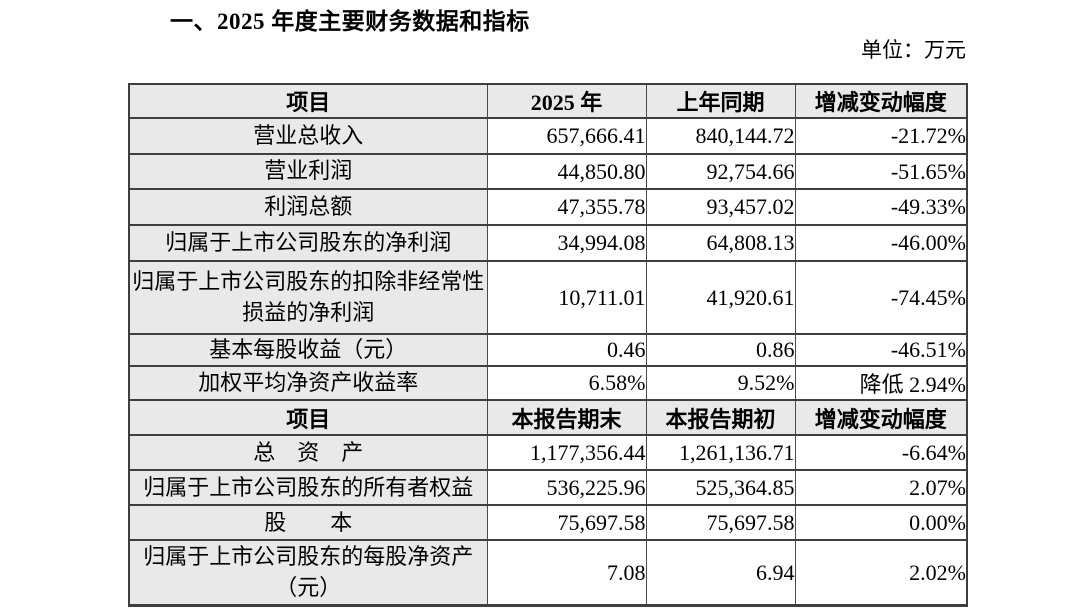 The height and width of the screenshot is (610, 1080). Describe the element at coordinates (720, 452) in the screenshot. I see `value-prior-cell: 1,261,136.71` at that location.